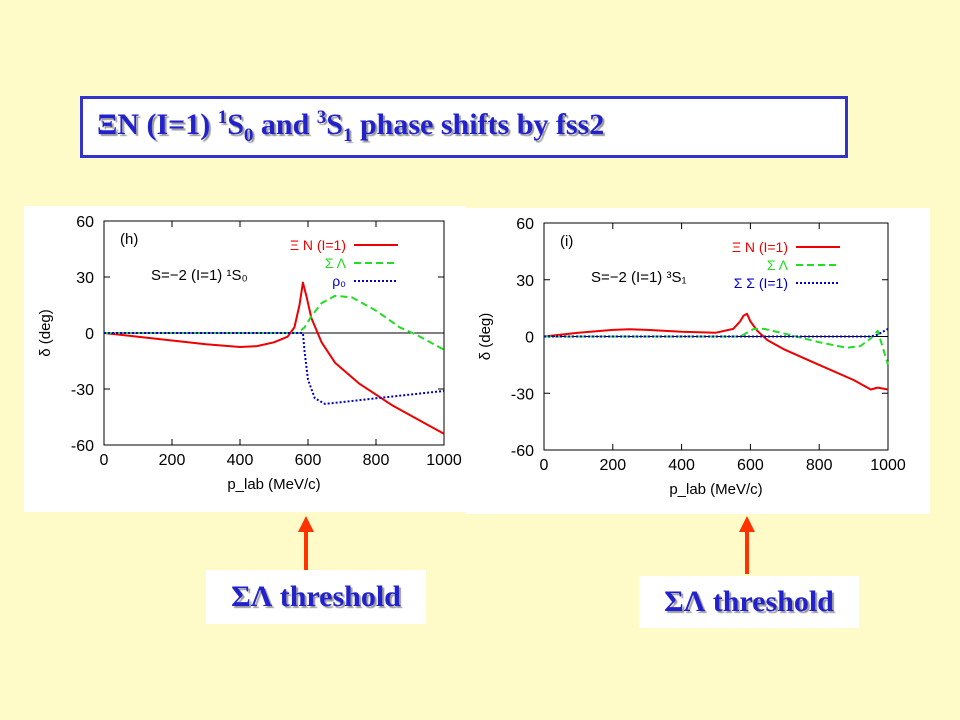 The height and width of the screenshot is (720, 960). I want to click on title-part1: ΞN (I=1), so click(157, 124).